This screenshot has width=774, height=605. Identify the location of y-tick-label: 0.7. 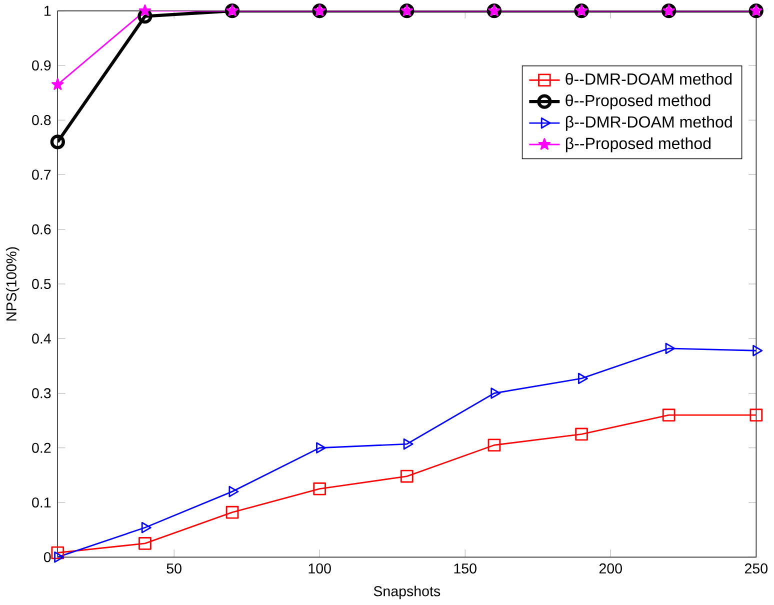
(41, 175).